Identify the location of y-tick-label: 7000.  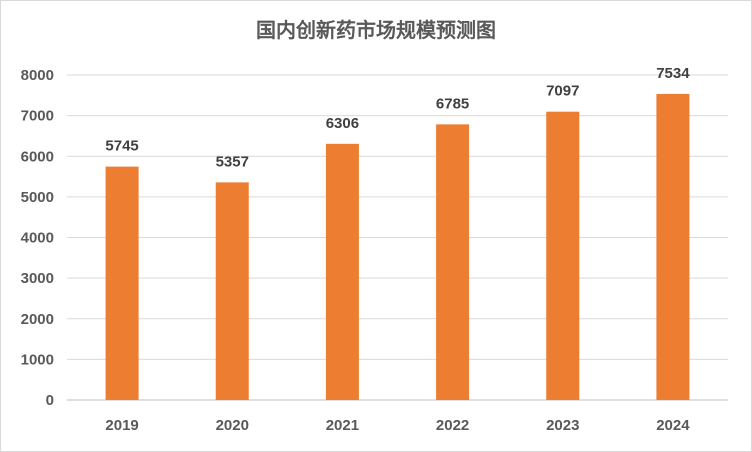
(37, 116).